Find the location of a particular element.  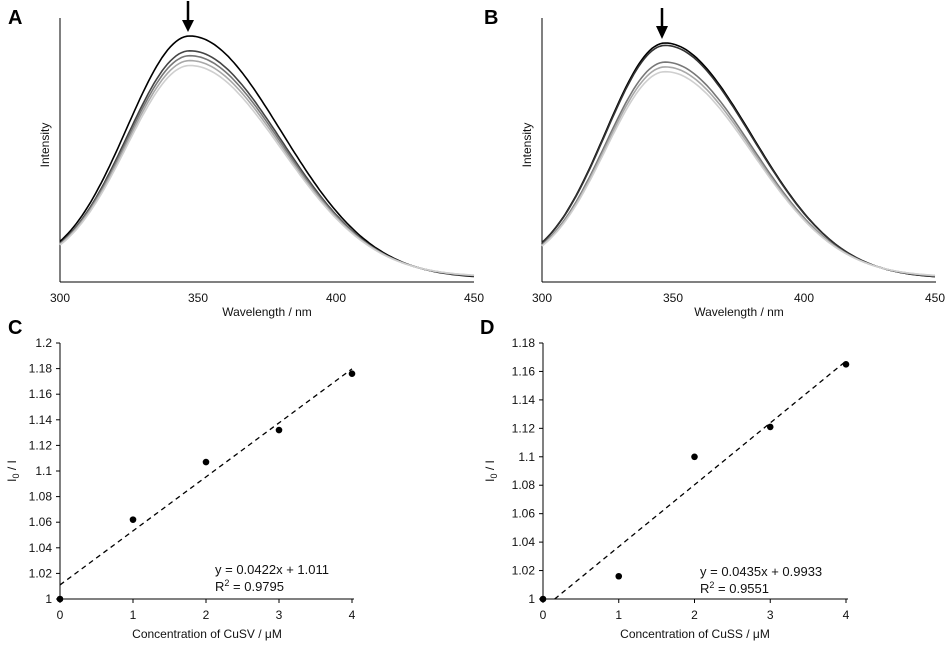

panel-d-x-ticks: 0 1 2 3 4 is located at coordinates (695, 610).